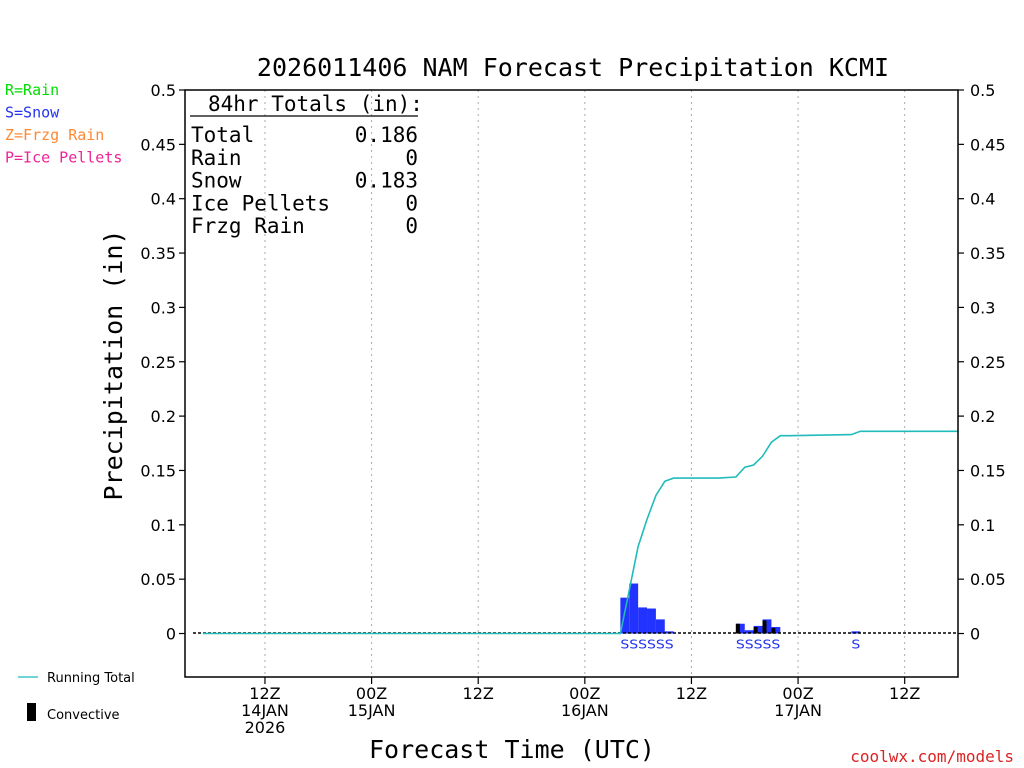 This screenshot has height=768, width=1024. I want to click on running-total-legend-label: Running Total, so click(91, 678).